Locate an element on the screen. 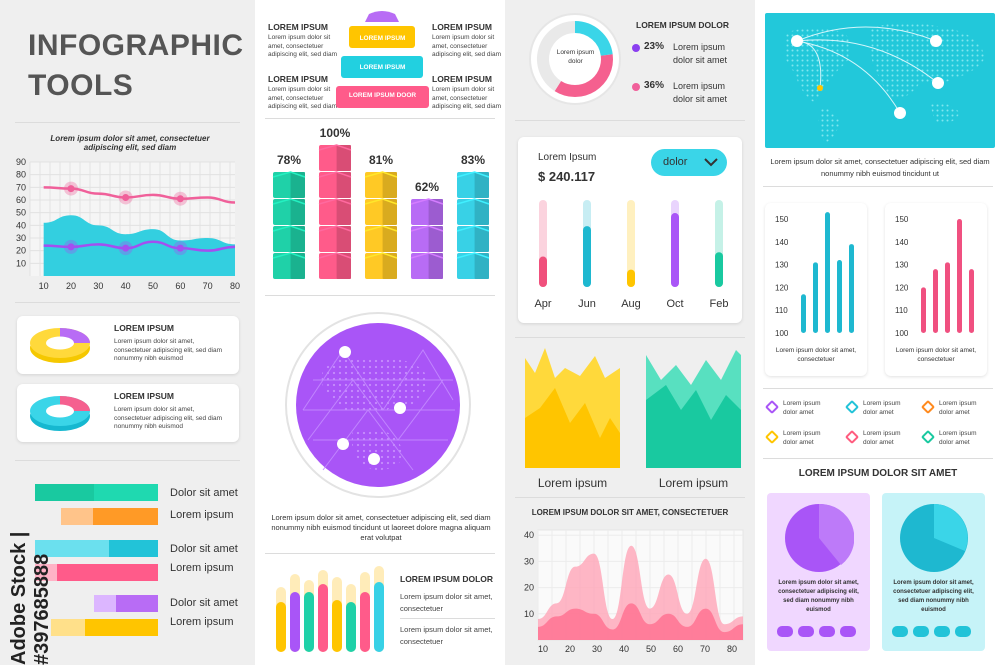 The width and height of the screenshot is (1000, 665). pyramid-left-title: LOREM IPSUM is located at coordinates (298, 27).